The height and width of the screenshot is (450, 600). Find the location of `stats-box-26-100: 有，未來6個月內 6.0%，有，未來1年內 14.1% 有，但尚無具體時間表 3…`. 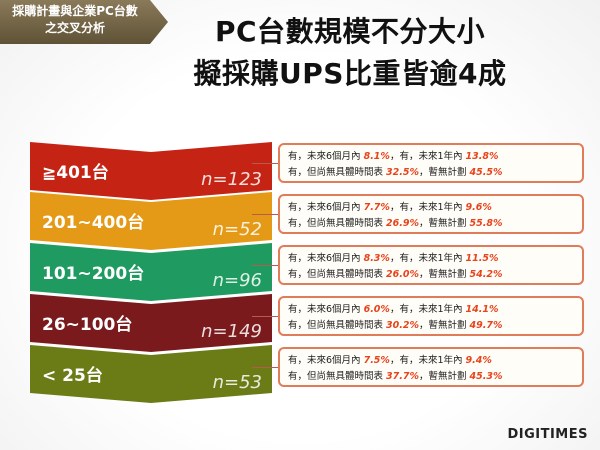

stats-box-26-100: 有，未來6個月內 6.0%，有，未來1年內 14.1% 有，但尚無具體時間表 3… is located at coordinates (431, 316).